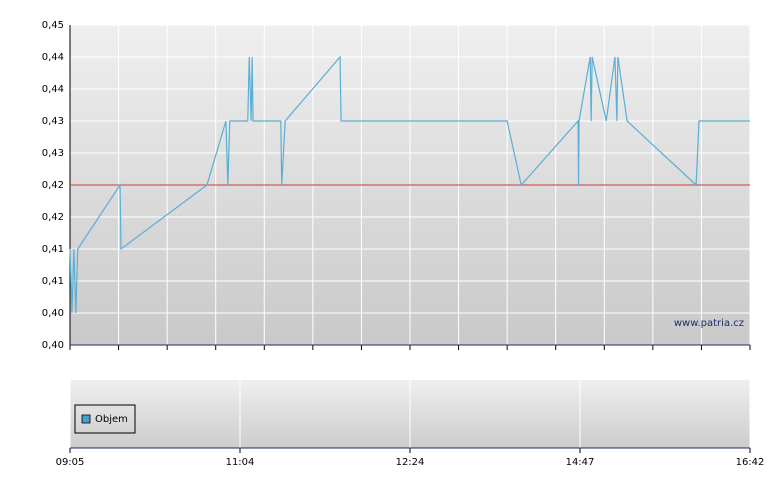  I want to click on legend-swatch, so click(86, 419).